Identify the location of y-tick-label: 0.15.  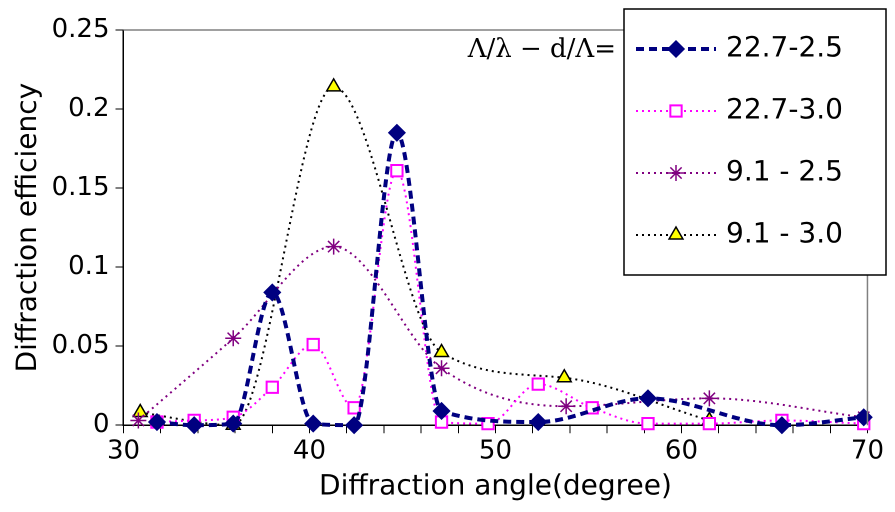
(81, 187).